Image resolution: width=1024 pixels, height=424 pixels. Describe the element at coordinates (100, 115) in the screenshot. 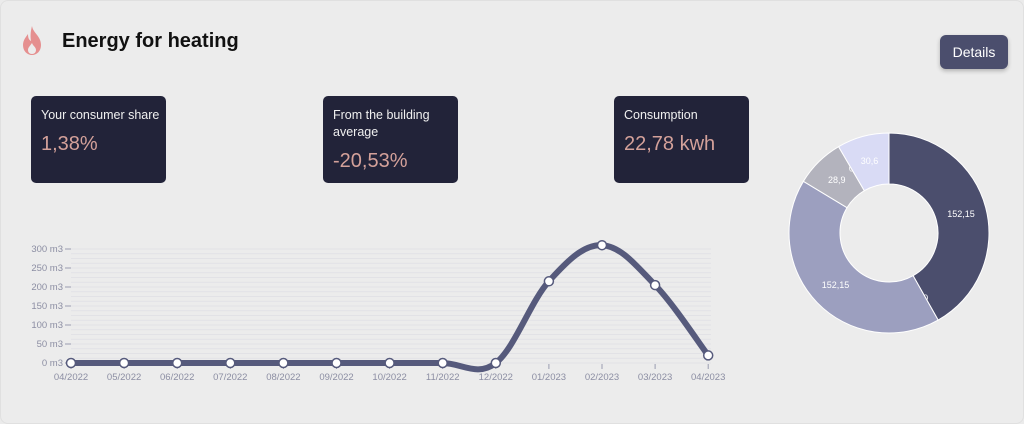

I see `stat-label: Your consumer share` at that location.